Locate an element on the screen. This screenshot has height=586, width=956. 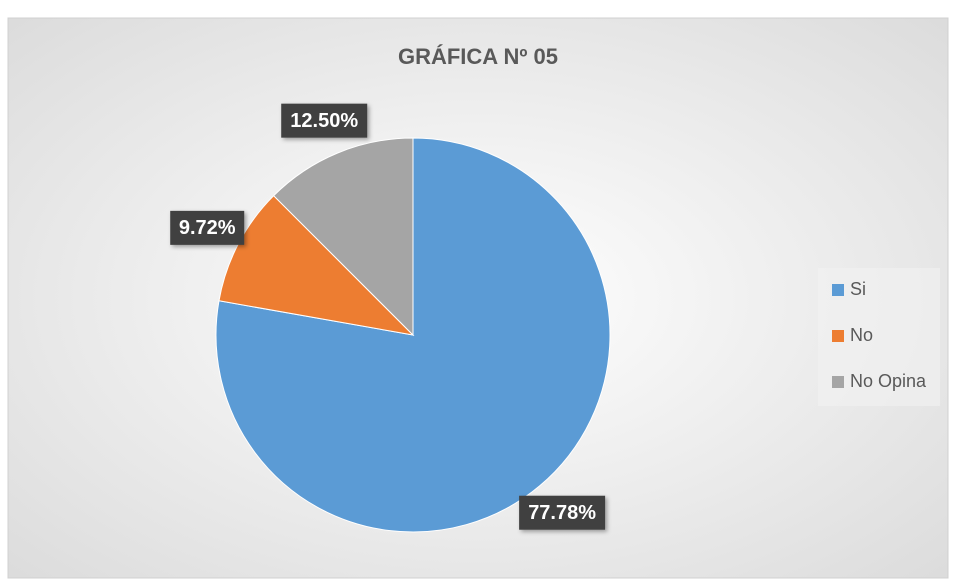
data-label: 9.72% is located at coordinates (207, 228).